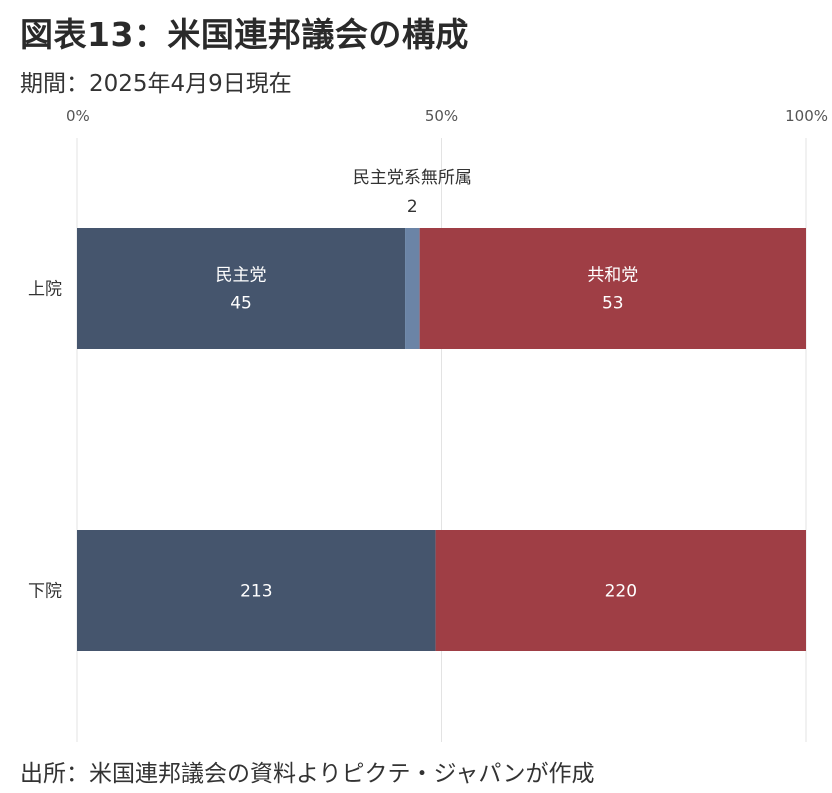 The height and width of the screenshot is (793, 832). What do you see at coordinates (412, 207) in the screenshot?
I see `data-label: 2` at bounding box center [412, 207].